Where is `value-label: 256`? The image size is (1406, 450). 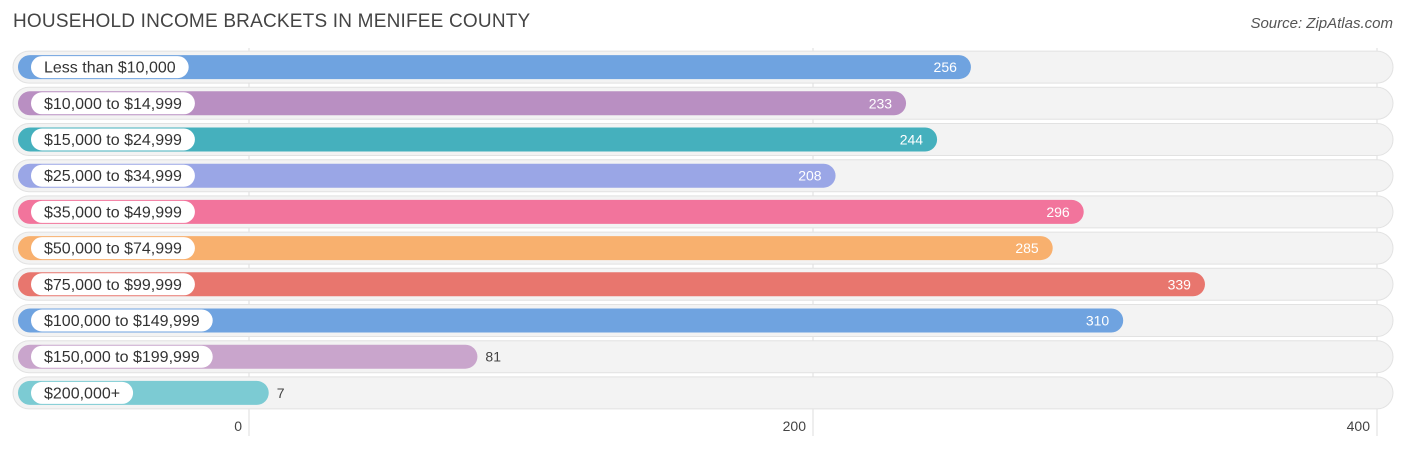
value-label: 256 is located at coordinates (946, 67).